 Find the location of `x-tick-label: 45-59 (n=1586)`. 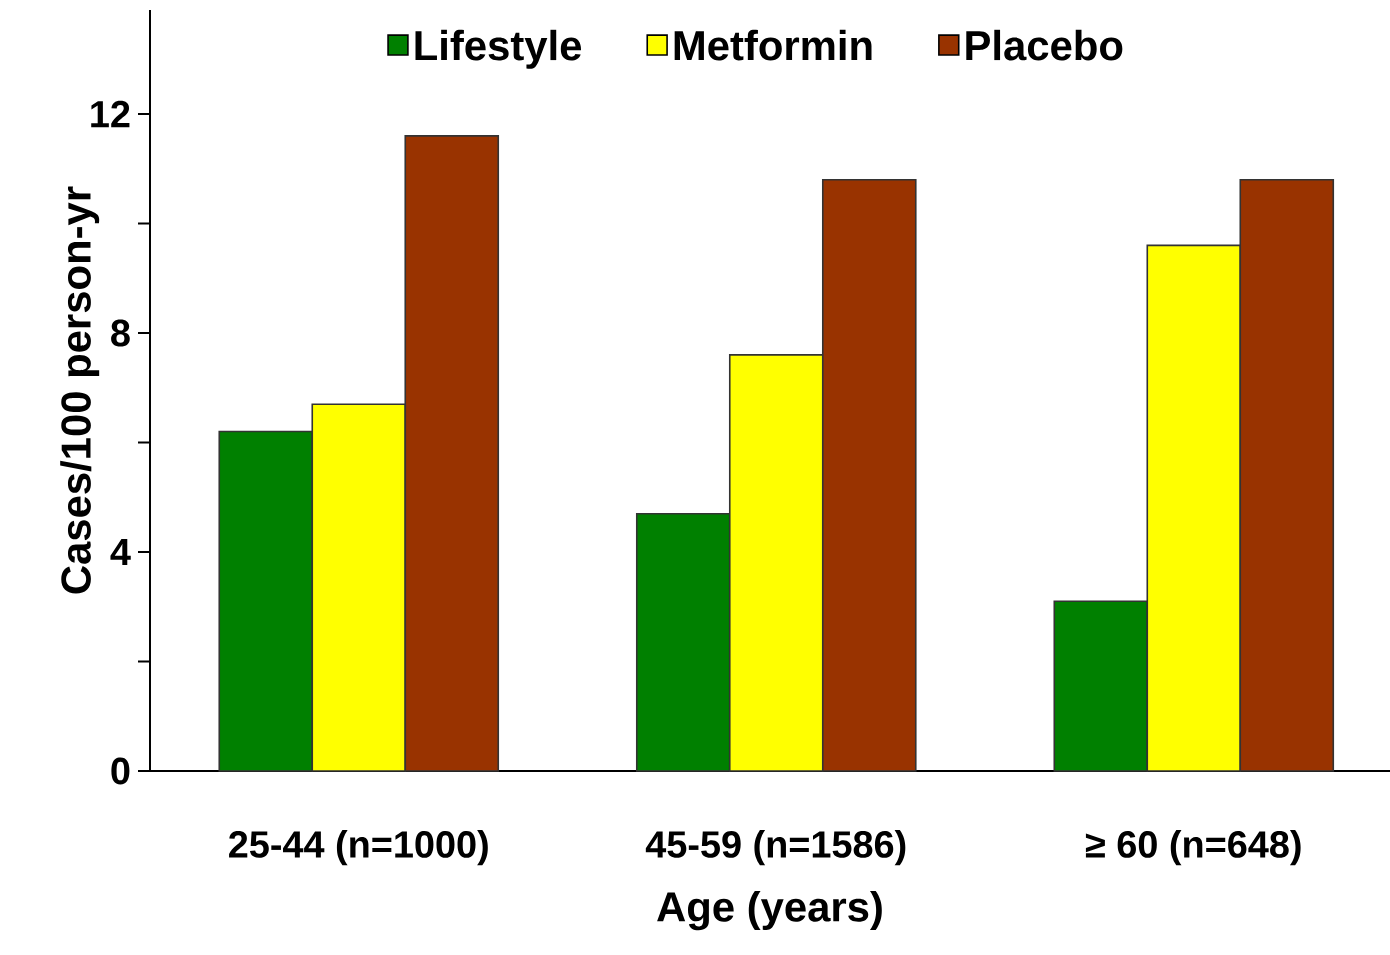

x-tick-label: 45-59 (n=1586) is located at coordinates (775, 848).